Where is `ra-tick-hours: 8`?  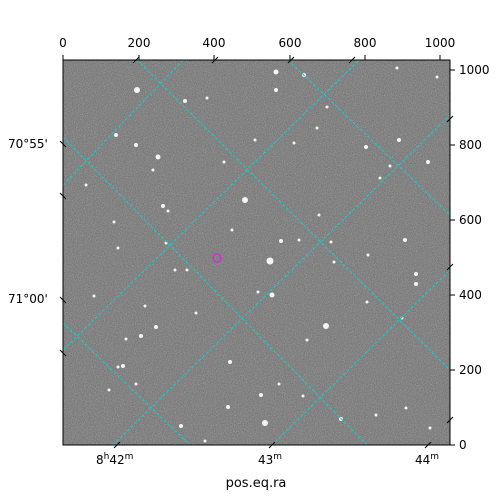
ra-tick-hours: 8 is located at coordinates (100, 460).